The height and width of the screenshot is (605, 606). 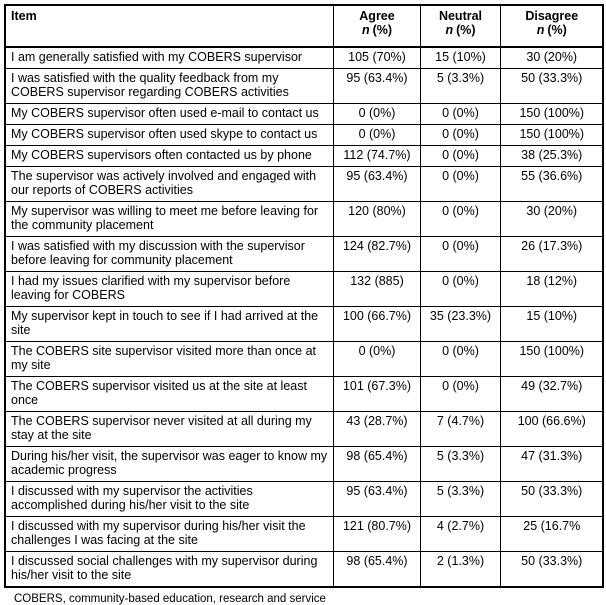 What do you see at coordinates (551, 324) in the screenshot?
I see `disagree-cell: 15 (10%)` at bounding box center [551, 324].